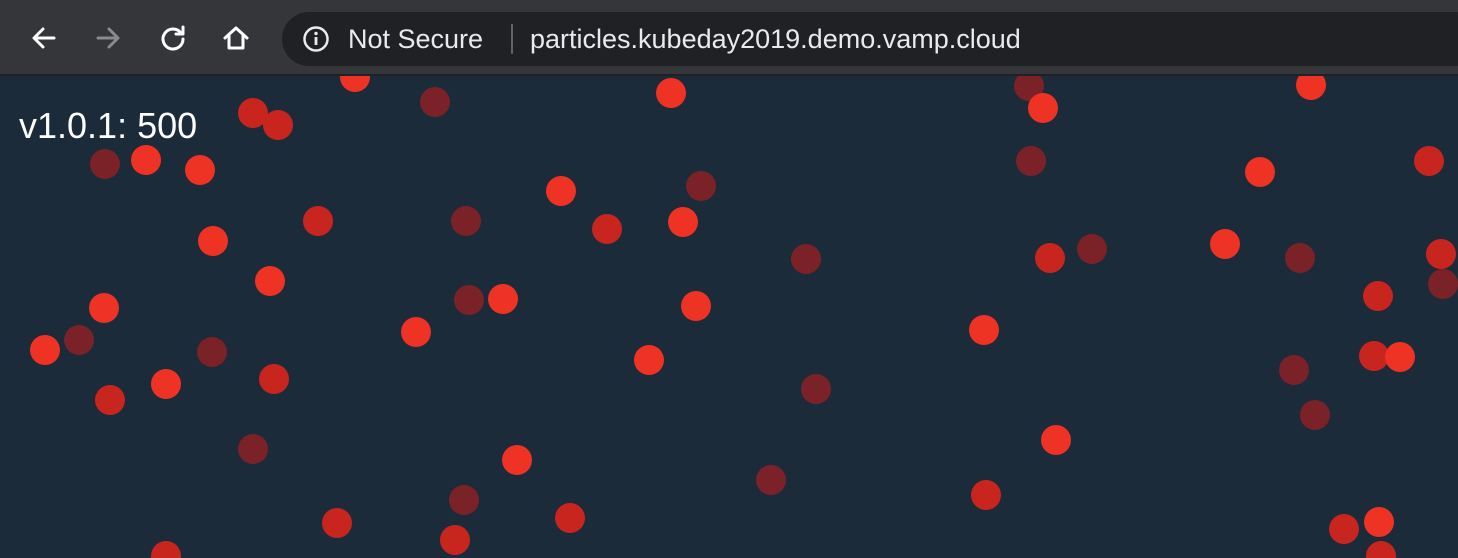 The height and width of the screenshot is (558, 1458). I want to click on url-text: particles.kubeday2019.demo.vamp.cloud, so click(775, 39).